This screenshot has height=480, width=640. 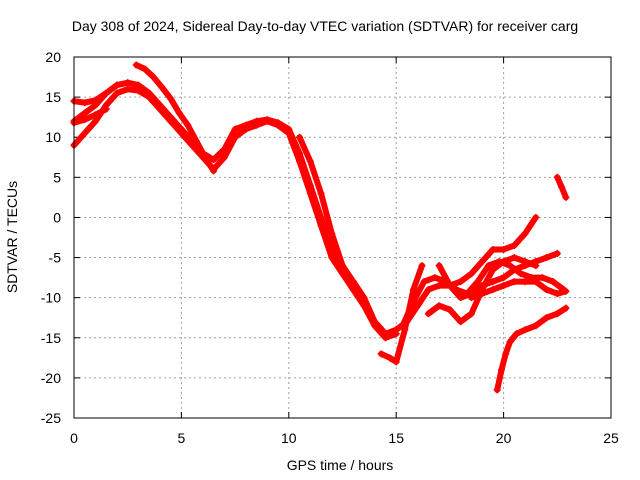 I want to click on x-tick-label: 5, so click(x=182, y=438).